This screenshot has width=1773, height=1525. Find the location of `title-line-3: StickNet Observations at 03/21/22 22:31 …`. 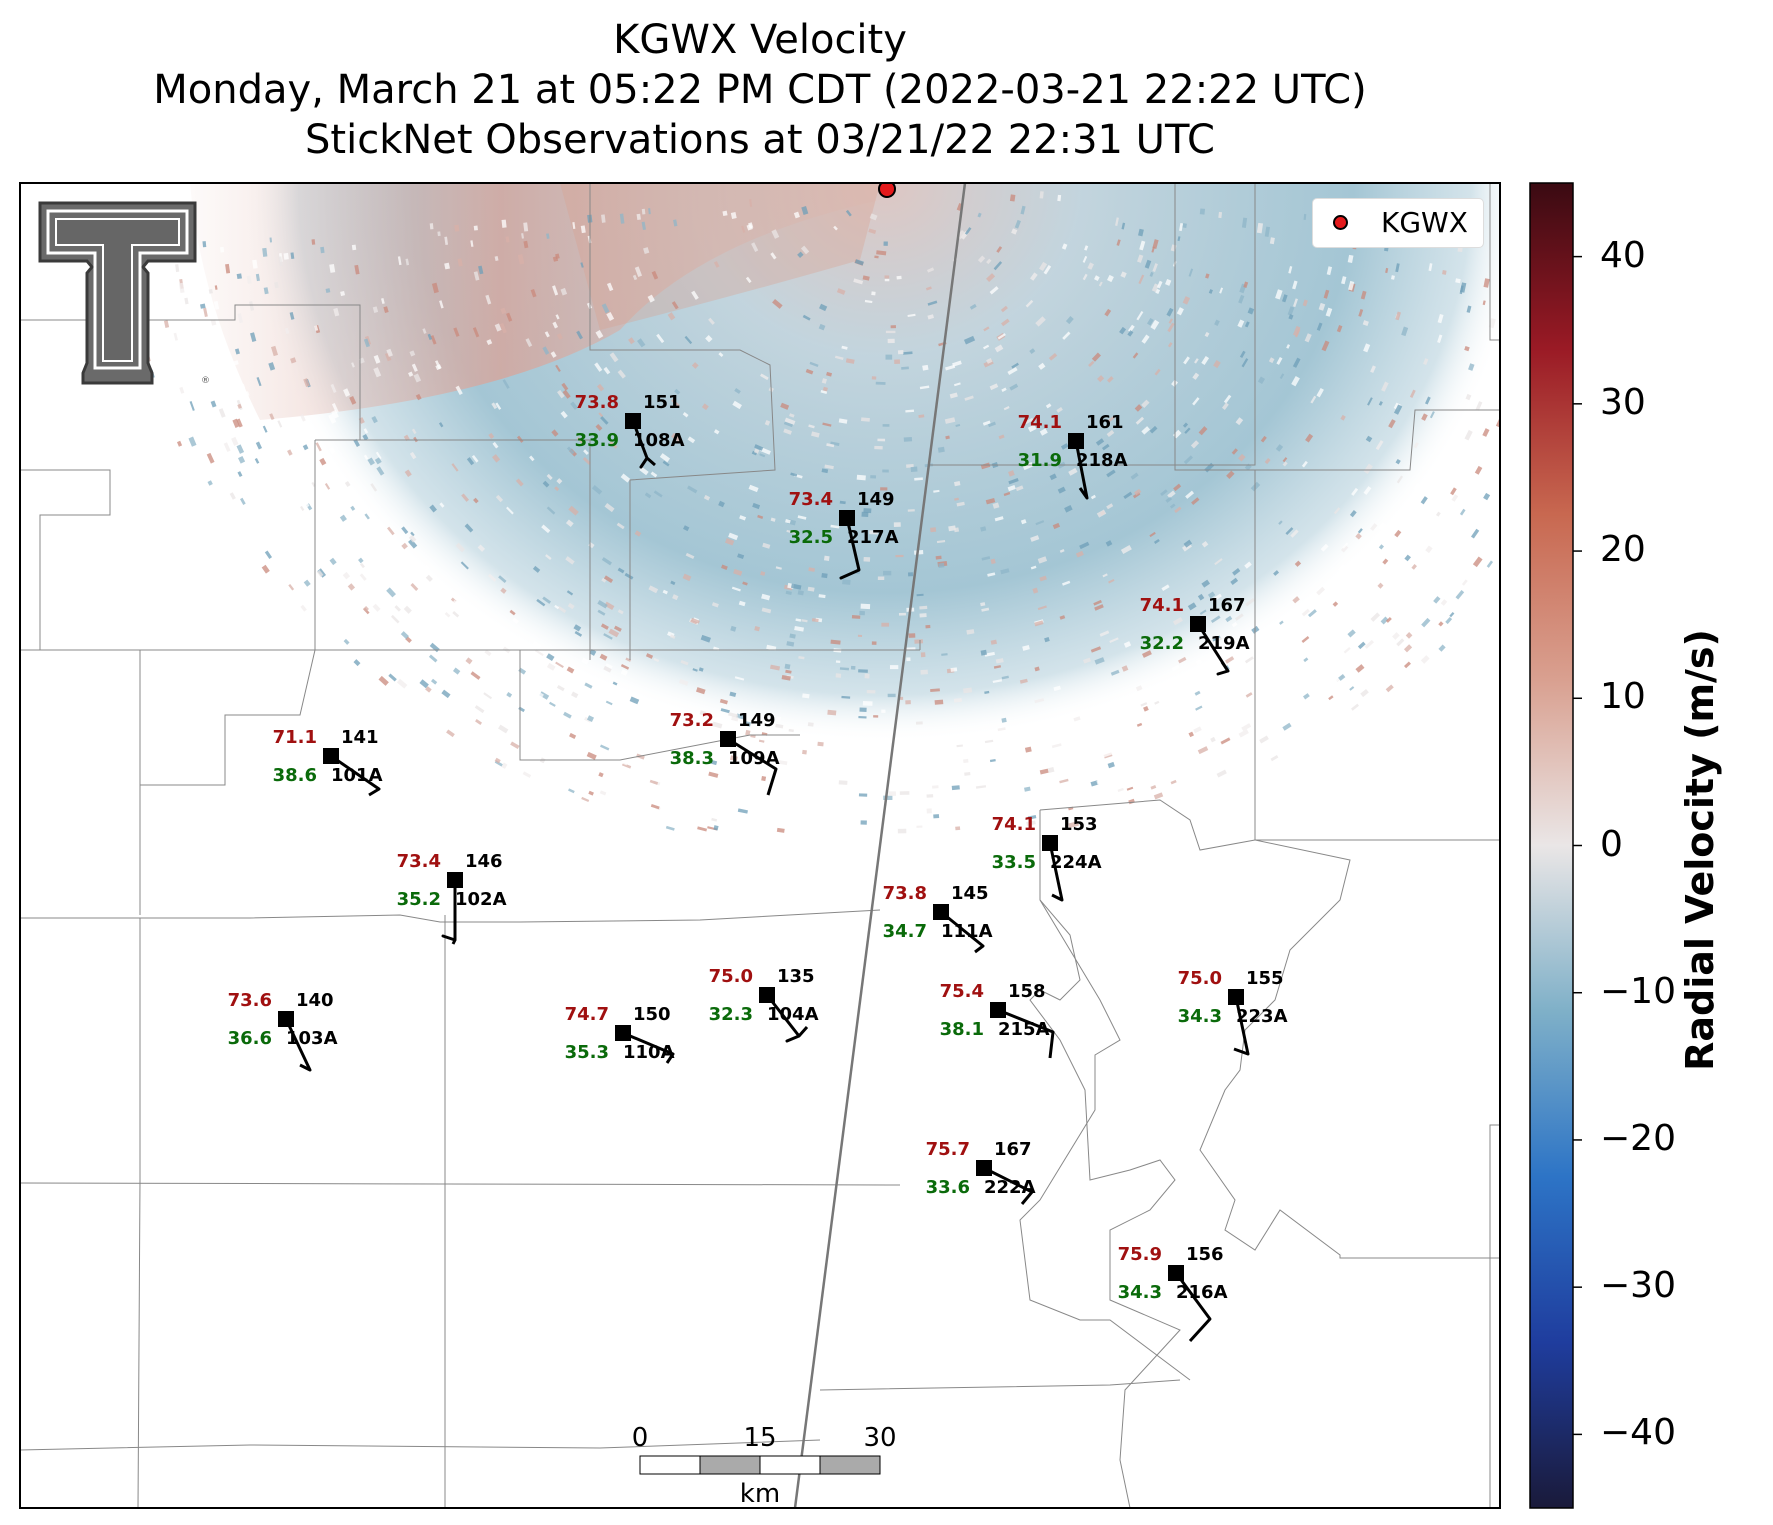

title-line-3: StickNet Observations at 03/21/22 22:31 … is located at coordinates (760, 140).